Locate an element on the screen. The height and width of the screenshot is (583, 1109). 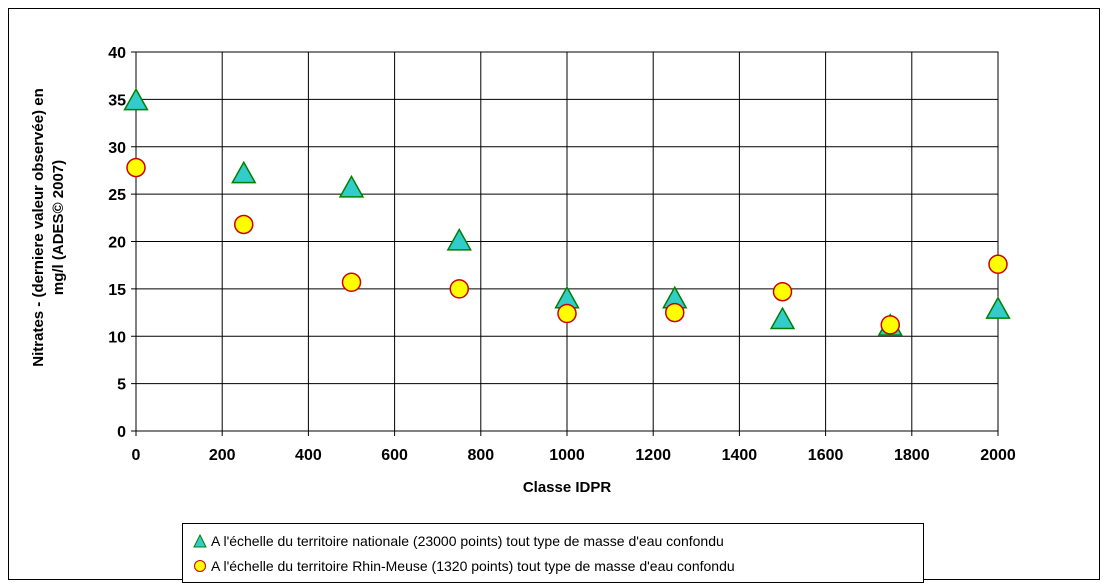
y-tick-label: 35 is located at coordinates (117, 100).